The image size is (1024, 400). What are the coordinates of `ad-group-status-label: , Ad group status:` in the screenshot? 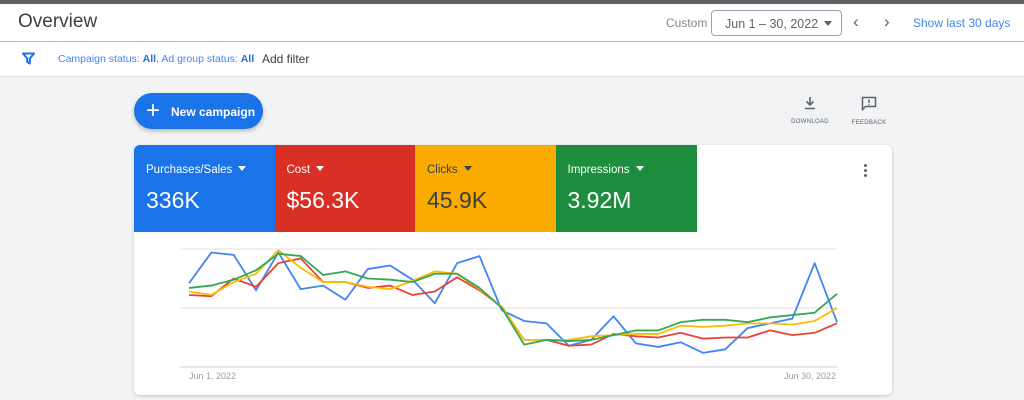 It's located at (198, 59).